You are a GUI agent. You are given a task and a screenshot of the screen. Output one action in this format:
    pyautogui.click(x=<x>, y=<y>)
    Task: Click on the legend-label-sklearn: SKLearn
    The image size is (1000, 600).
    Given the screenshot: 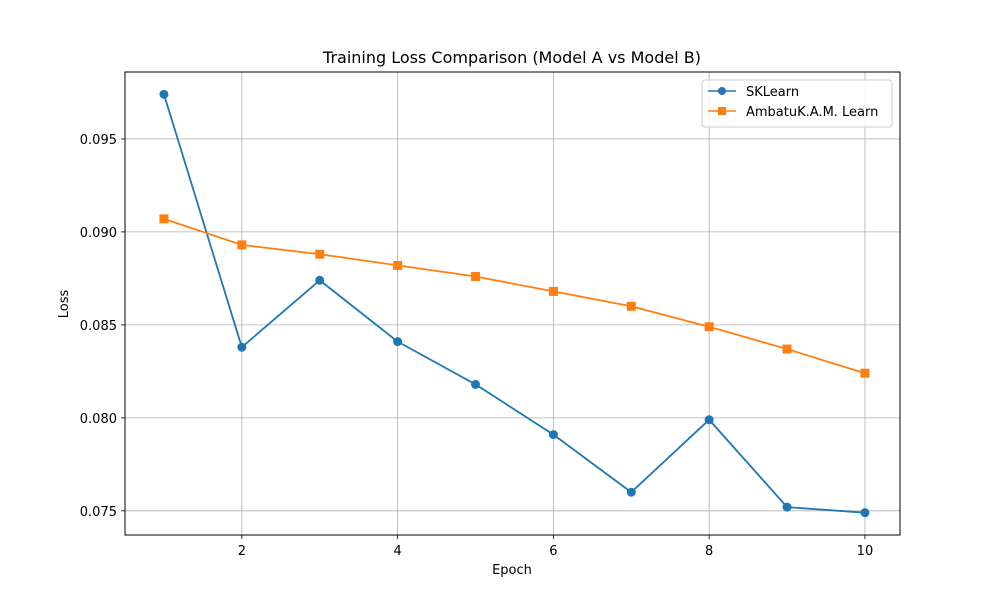 What is the action you would take?
    pyautogui.click(x=772, y=92)
    